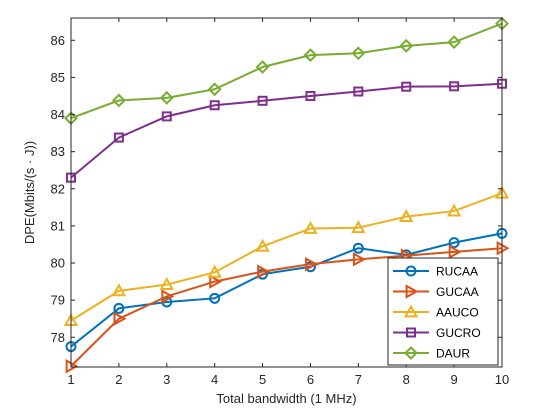 Image resolution: width=548 pixels, height=411 pixels. What do you see at coordinates (29, 192) in the screenshot?
I see `y-axis-label: DPE(Mbits/(s · J))` at bounding box center [29, 192].